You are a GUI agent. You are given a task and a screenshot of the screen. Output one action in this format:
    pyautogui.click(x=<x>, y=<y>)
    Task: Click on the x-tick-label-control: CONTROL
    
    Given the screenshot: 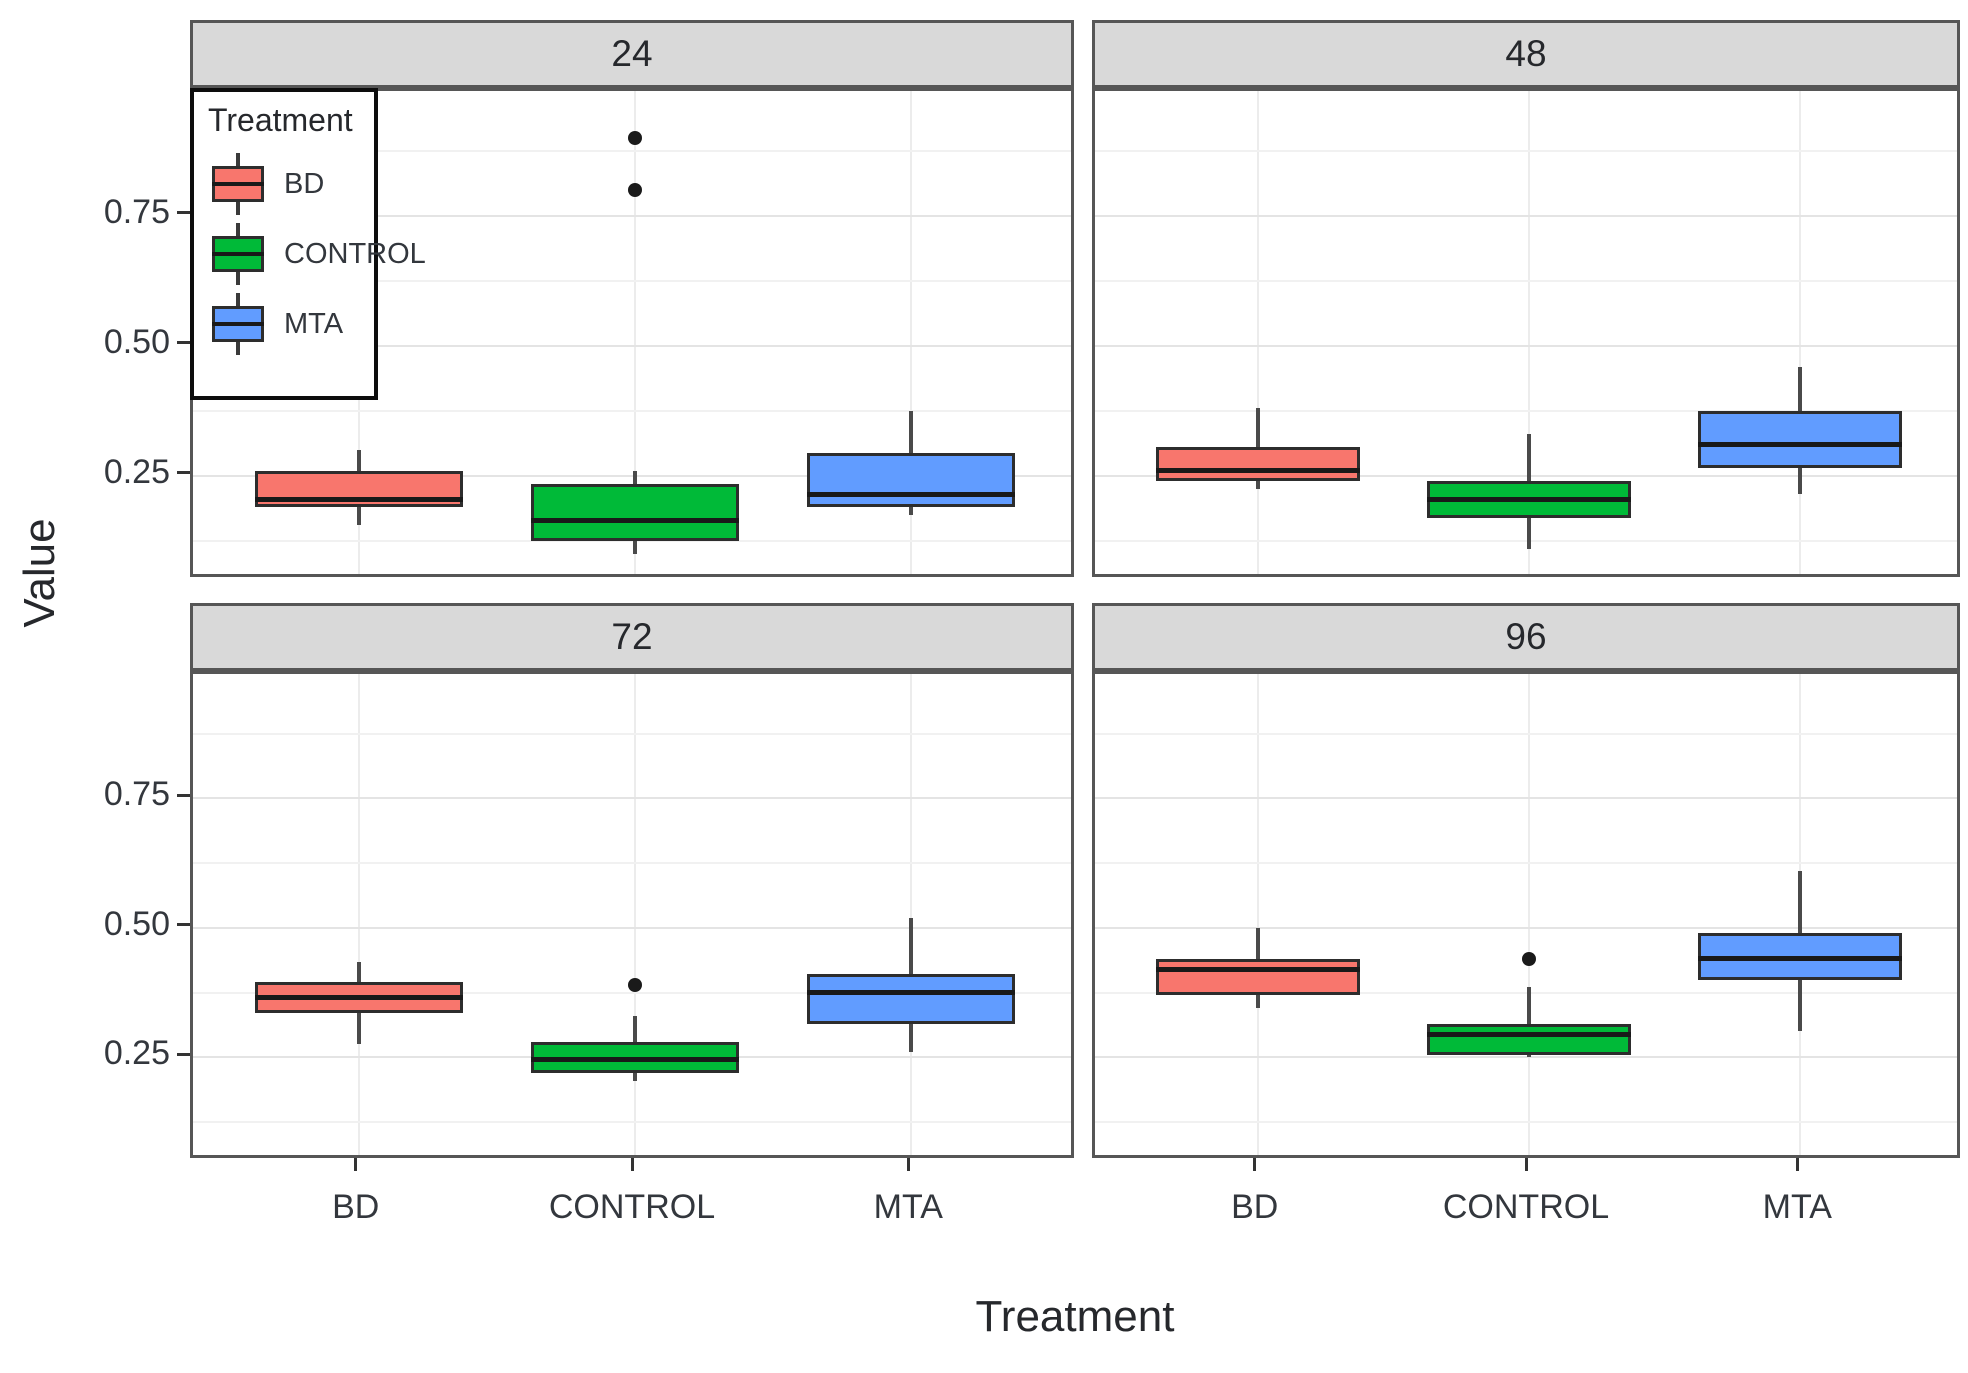 What is the action you would take?
    pyautogui.click(x=1526, y=1207)
    